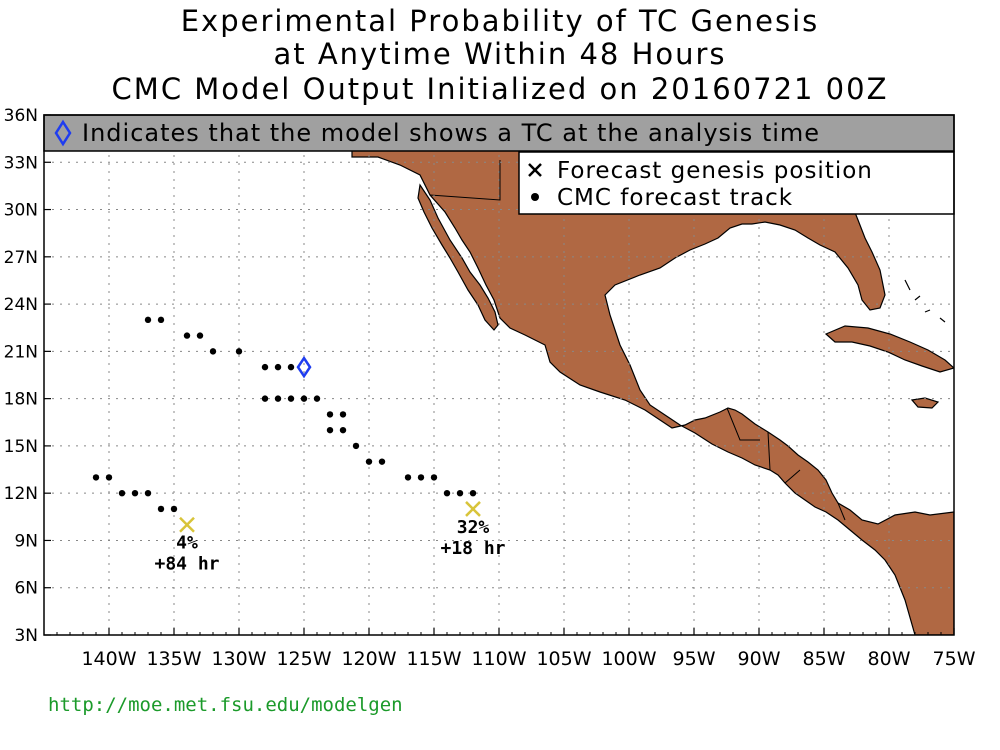 This screenshot has width=1000, height=750. I want to click on x-tick-label: 125W, so click(303, 659).